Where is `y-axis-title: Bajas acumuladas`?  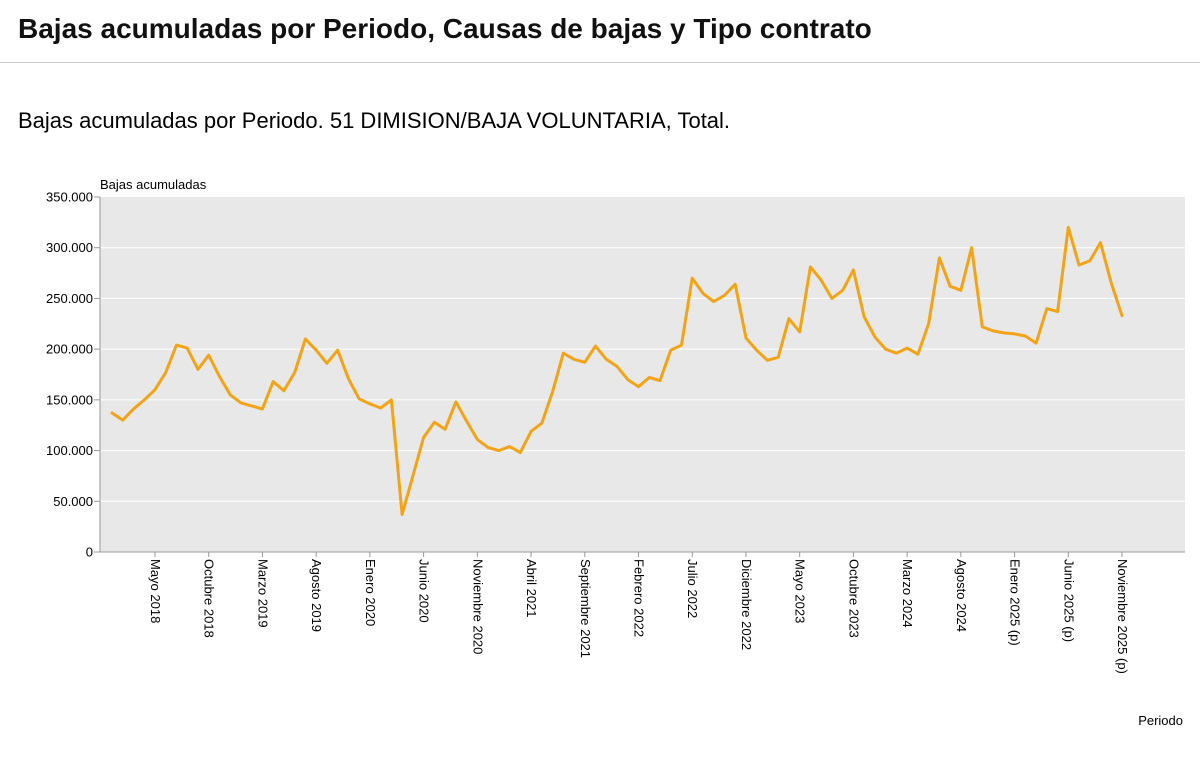 y-axis-title: Bajas acumuladas is located at coordinates (153, 184).